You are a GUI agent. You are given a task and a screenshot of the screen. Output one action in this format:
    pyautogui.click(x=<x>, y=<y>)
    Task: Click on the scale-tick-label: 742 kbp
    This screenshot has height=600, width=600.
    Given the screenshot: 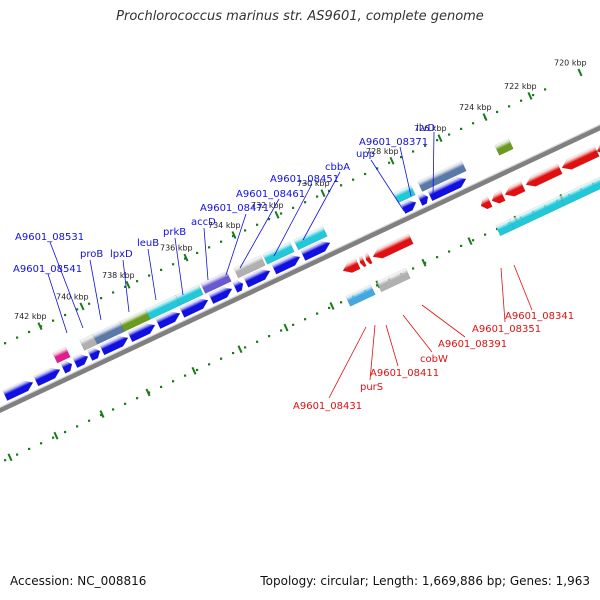 What is the action you would take?
    pyautogui.click(x=30, y=316)
    